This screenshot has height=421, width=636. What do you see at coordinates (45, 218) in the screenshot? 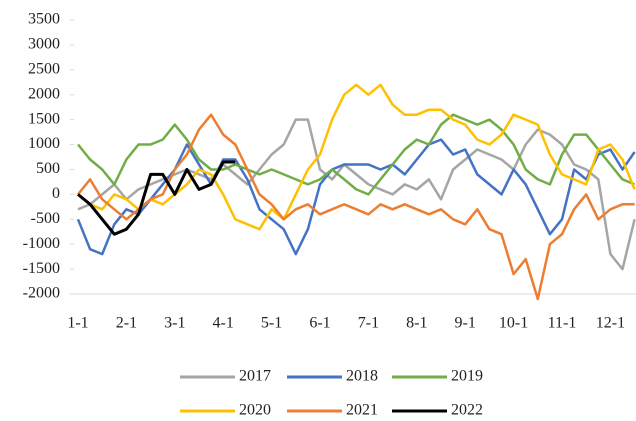
I see `y-tick-label: -500` at bounding box center [45, 218].